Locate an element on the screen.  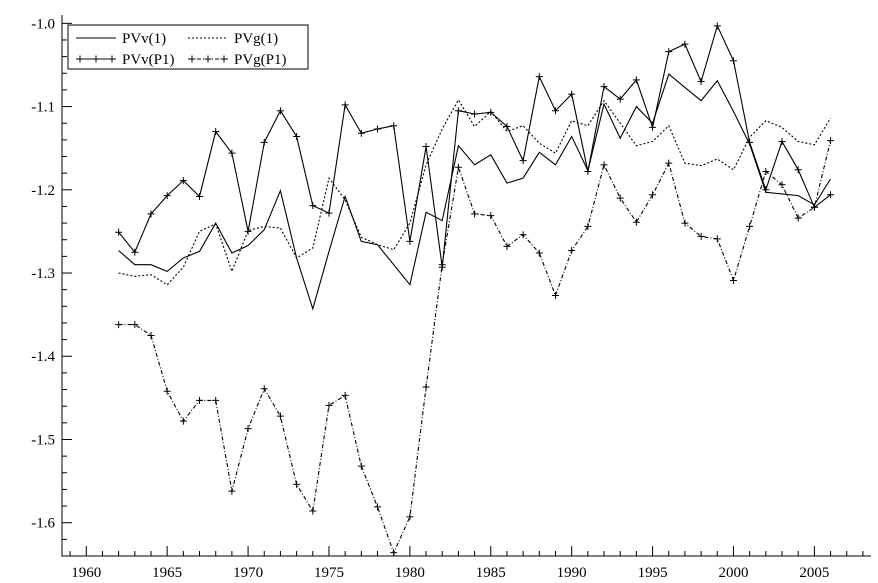
legend-label-2: PVv(P1) is located at coordinates (148, 60).